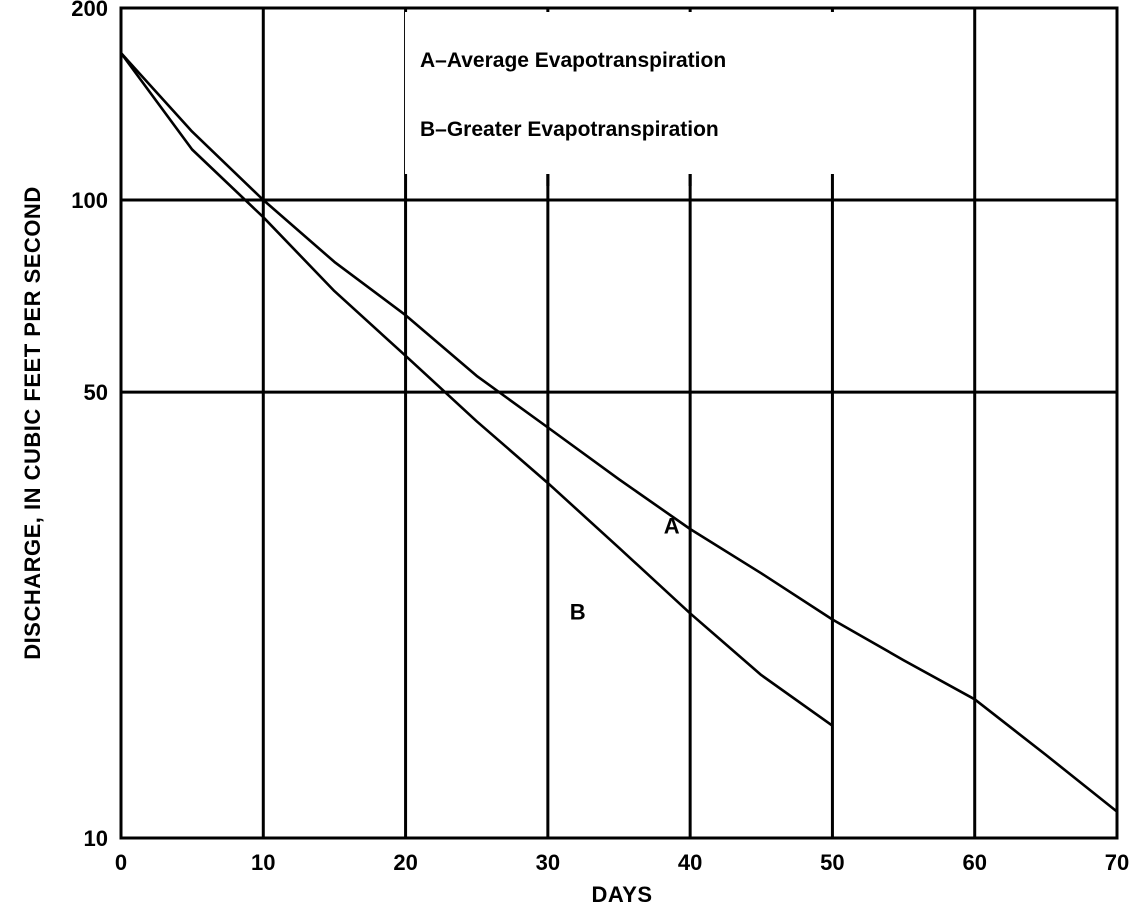 This screenshot has width=1130, height=913. Describe the element at coordinates (690, 862) in the screenshot. I see `x-tick-label: 40` at that location.